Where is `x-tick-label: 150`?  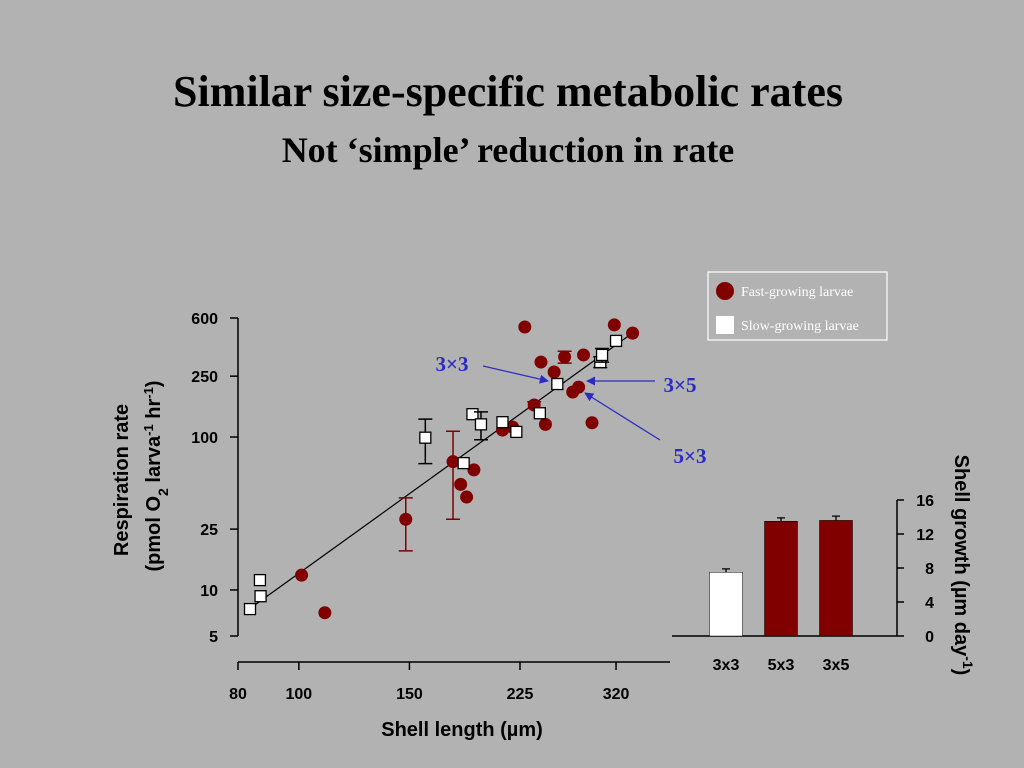 x-tick-label: 150 is located at coordinates (409, 694).